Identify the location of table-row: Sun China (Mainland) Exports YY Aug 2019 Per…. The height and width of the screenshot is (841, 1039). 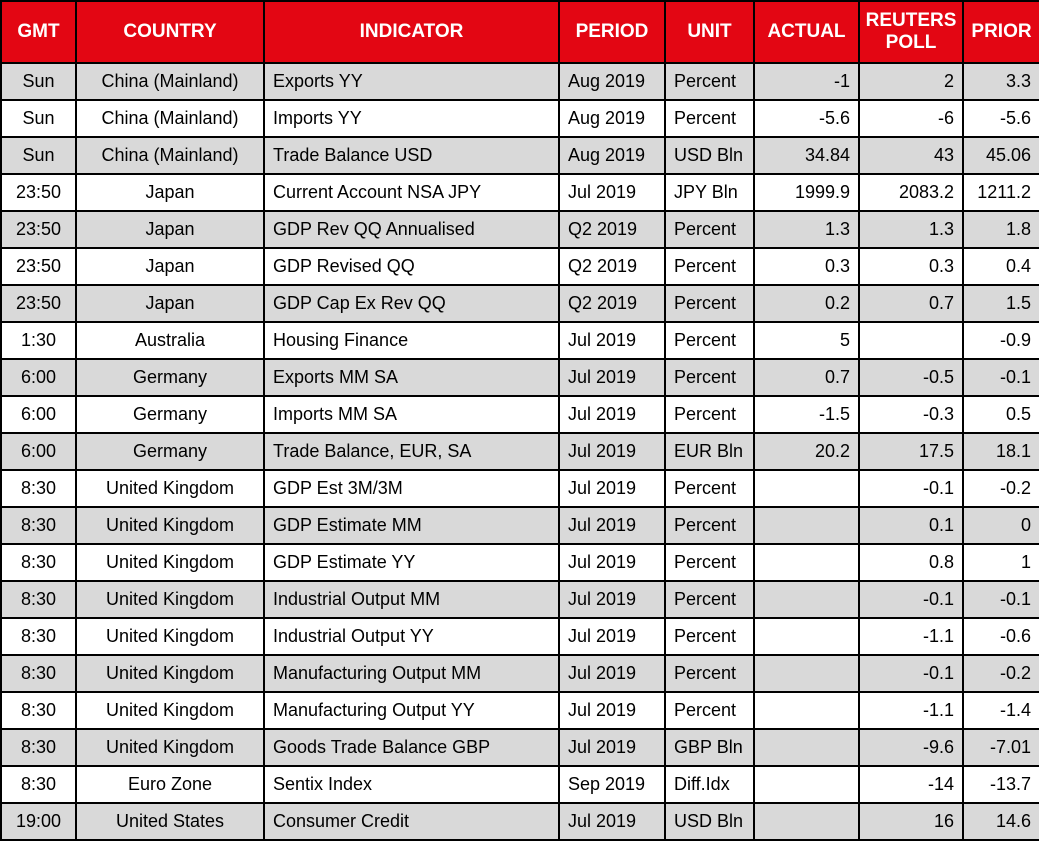
(519, 81).